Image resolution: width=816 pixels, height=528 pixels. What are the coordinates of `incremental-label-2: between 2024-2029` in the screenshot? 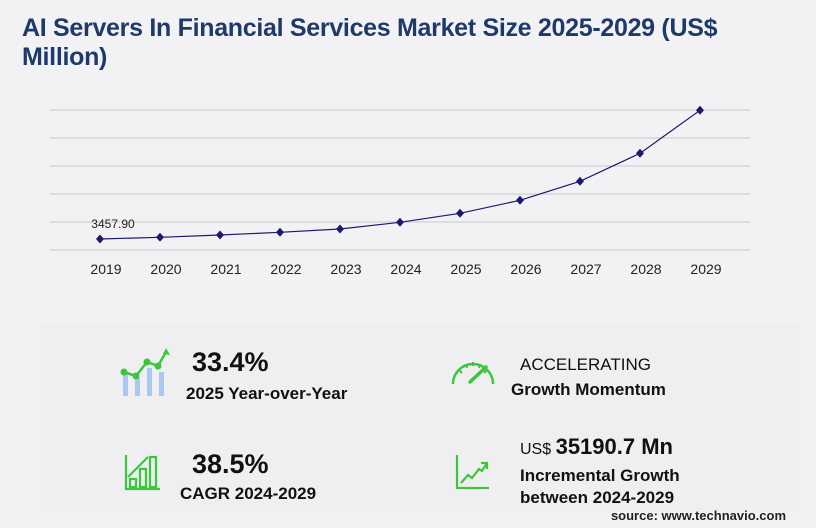 It's located at (597, 497).